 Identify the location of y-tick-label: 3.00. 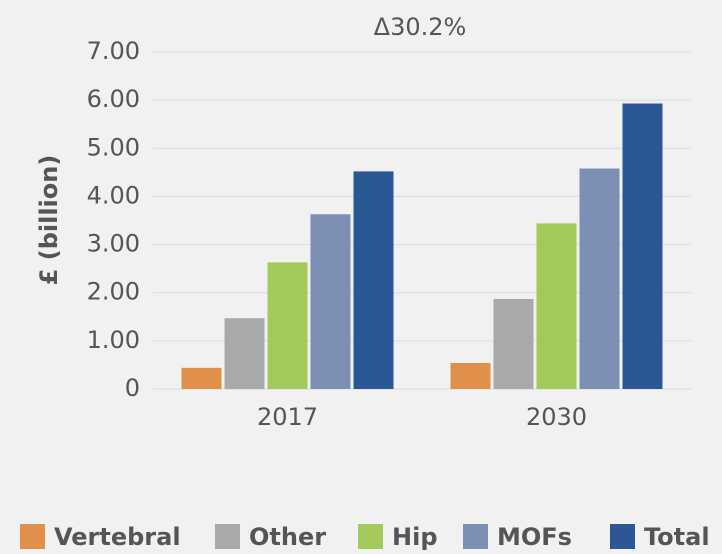
(113, 244).